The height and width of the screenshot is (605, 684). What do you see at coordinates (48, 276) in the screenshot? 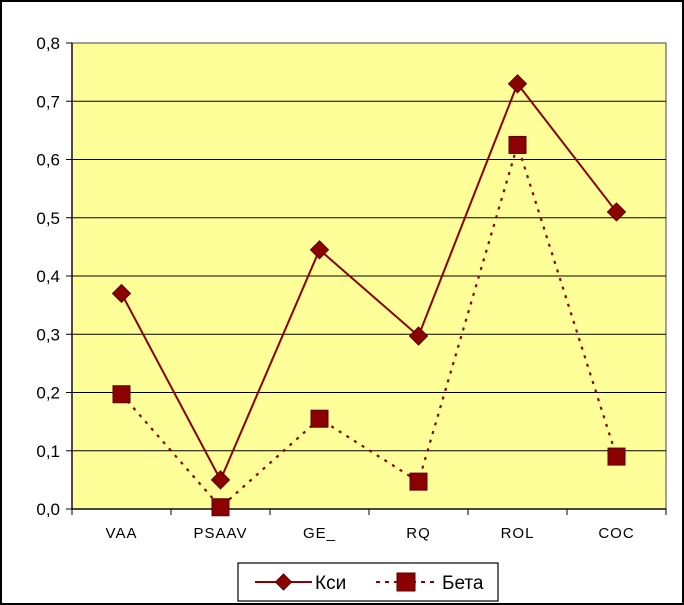
I see `y-tick-label: 0,4` at bounding box center [48, 276].